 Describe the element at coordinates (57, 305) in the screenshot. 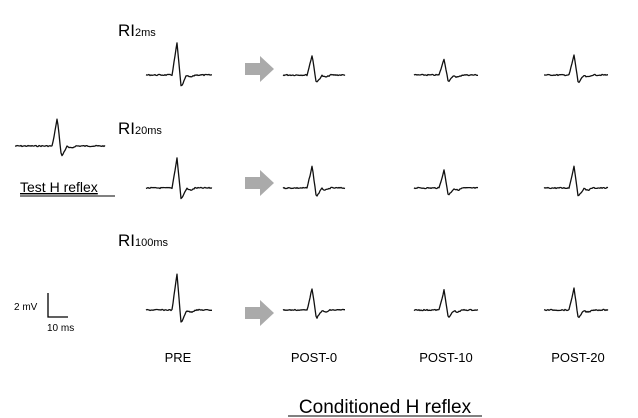

I see `scale-bar` at that location.